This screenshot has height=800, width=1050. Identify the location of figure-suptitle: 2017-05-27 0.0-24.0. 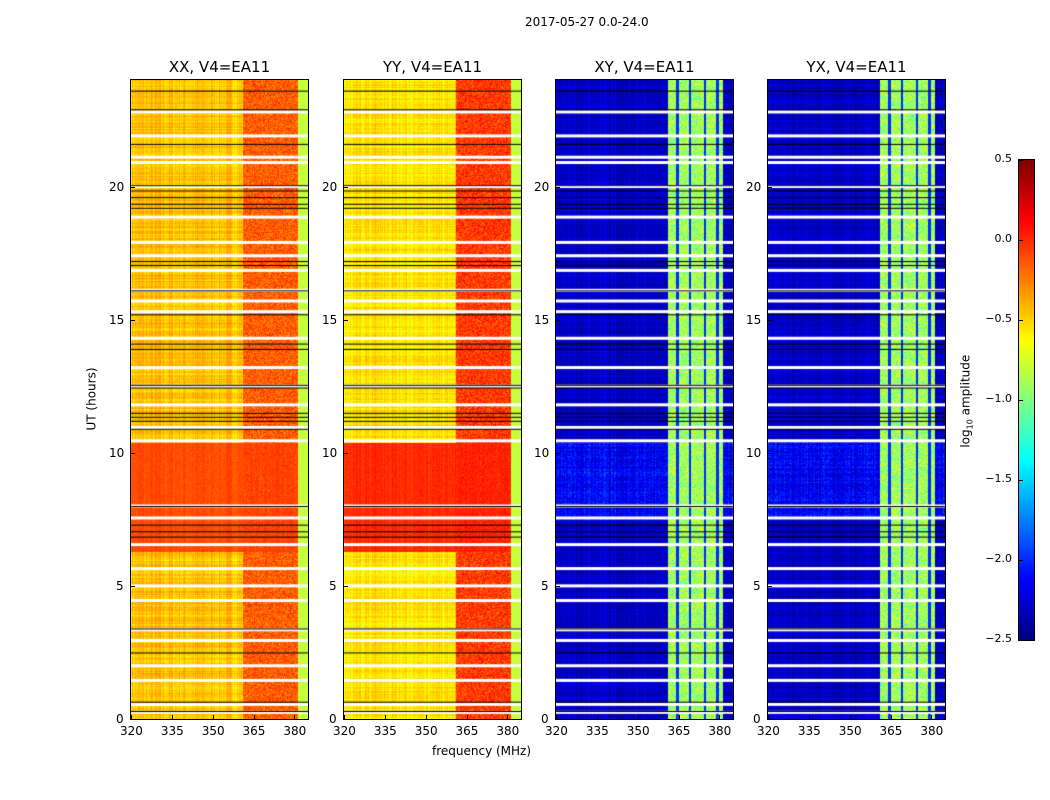
(587, 22).